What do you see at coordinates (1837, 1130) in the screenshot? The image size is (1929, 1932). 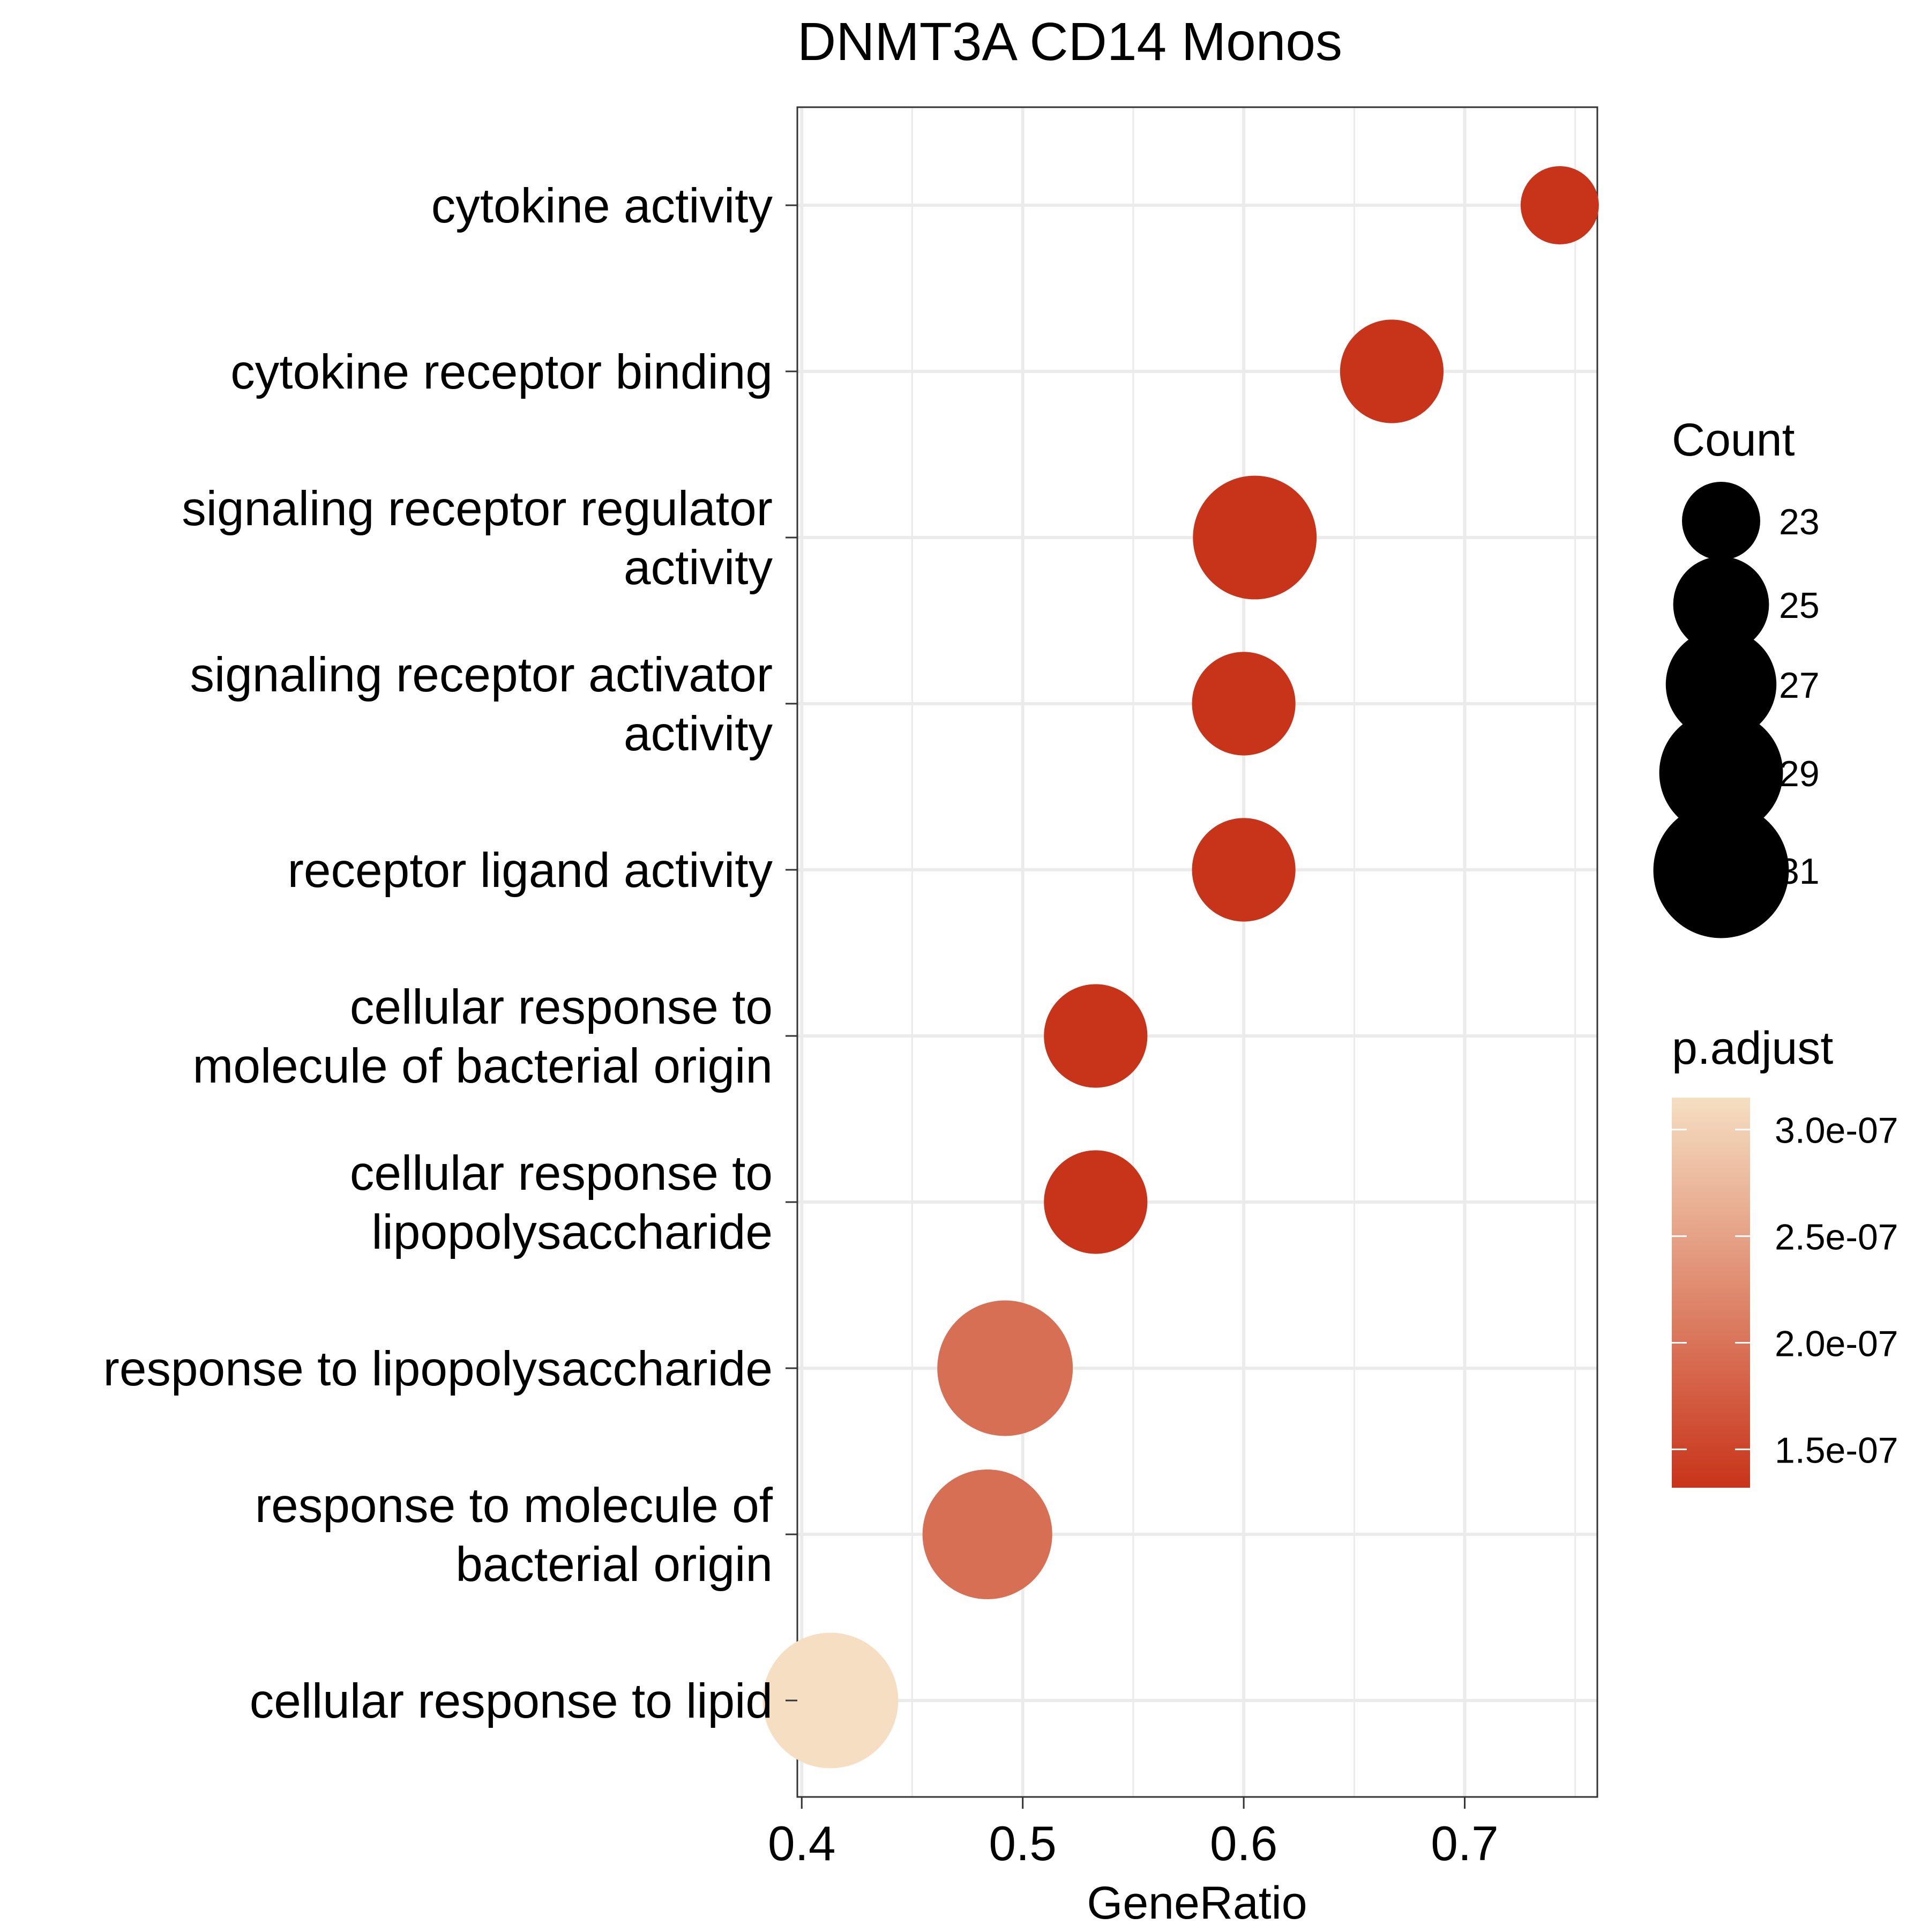 I see `colorbar-label: 3.0e-07` at bounding box center [1837, 1130].